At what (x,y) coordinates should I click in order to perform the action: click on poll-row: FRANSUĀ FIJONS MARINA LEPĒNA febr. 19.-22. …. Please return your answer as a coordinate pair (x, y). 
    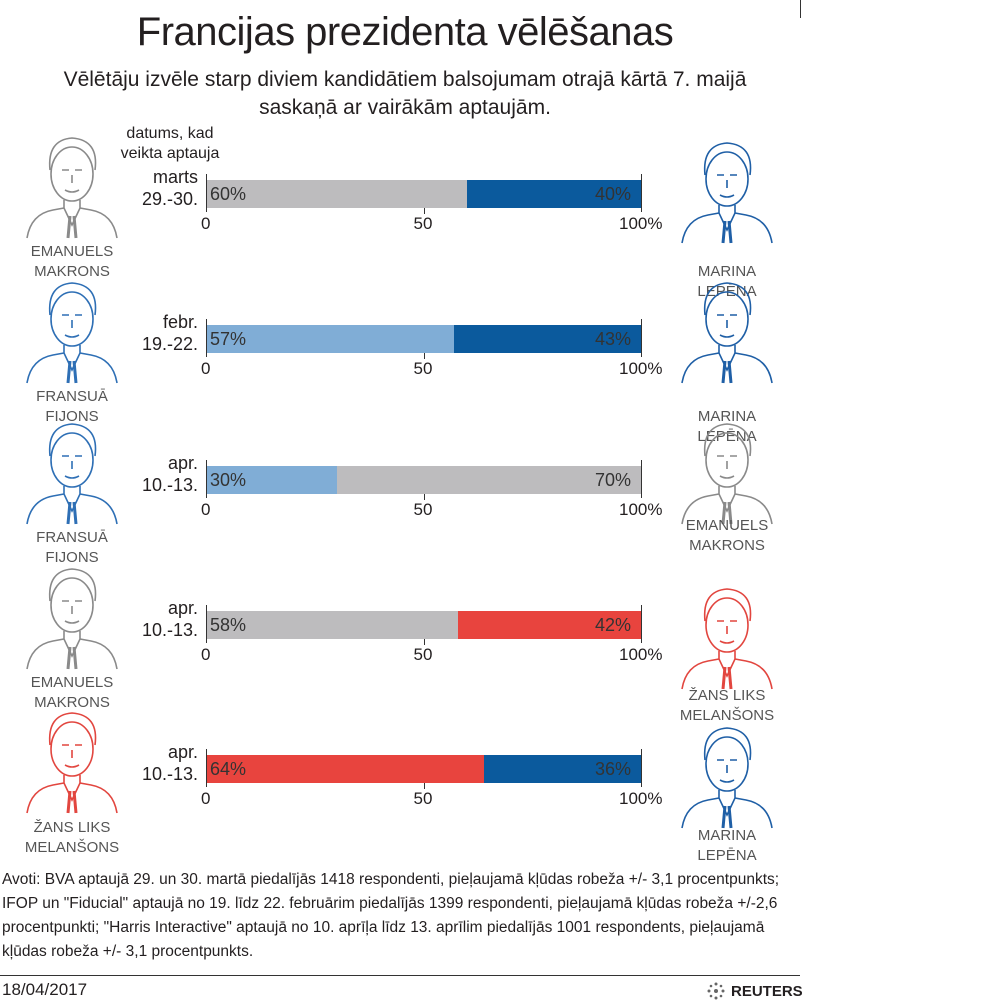
    Looking at the image, I should click on (400, 360).